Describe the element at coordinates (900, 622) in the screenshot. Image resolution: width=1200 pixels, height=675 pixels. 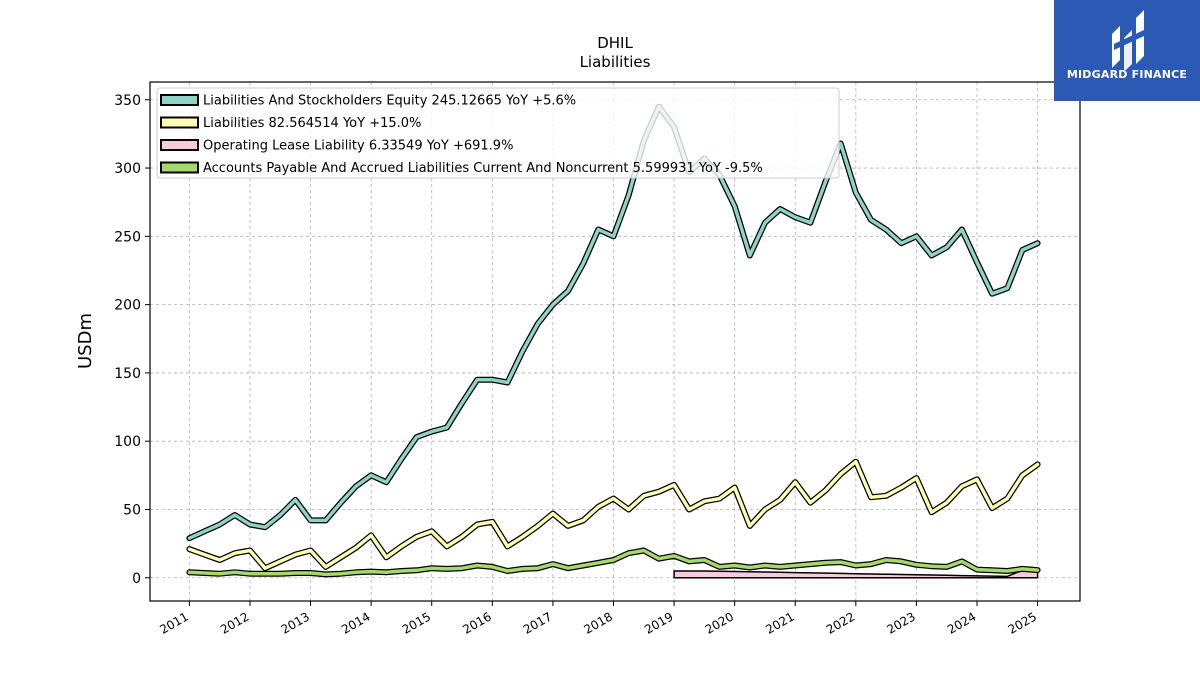
I see `x-tick-label: 2023` at that location.